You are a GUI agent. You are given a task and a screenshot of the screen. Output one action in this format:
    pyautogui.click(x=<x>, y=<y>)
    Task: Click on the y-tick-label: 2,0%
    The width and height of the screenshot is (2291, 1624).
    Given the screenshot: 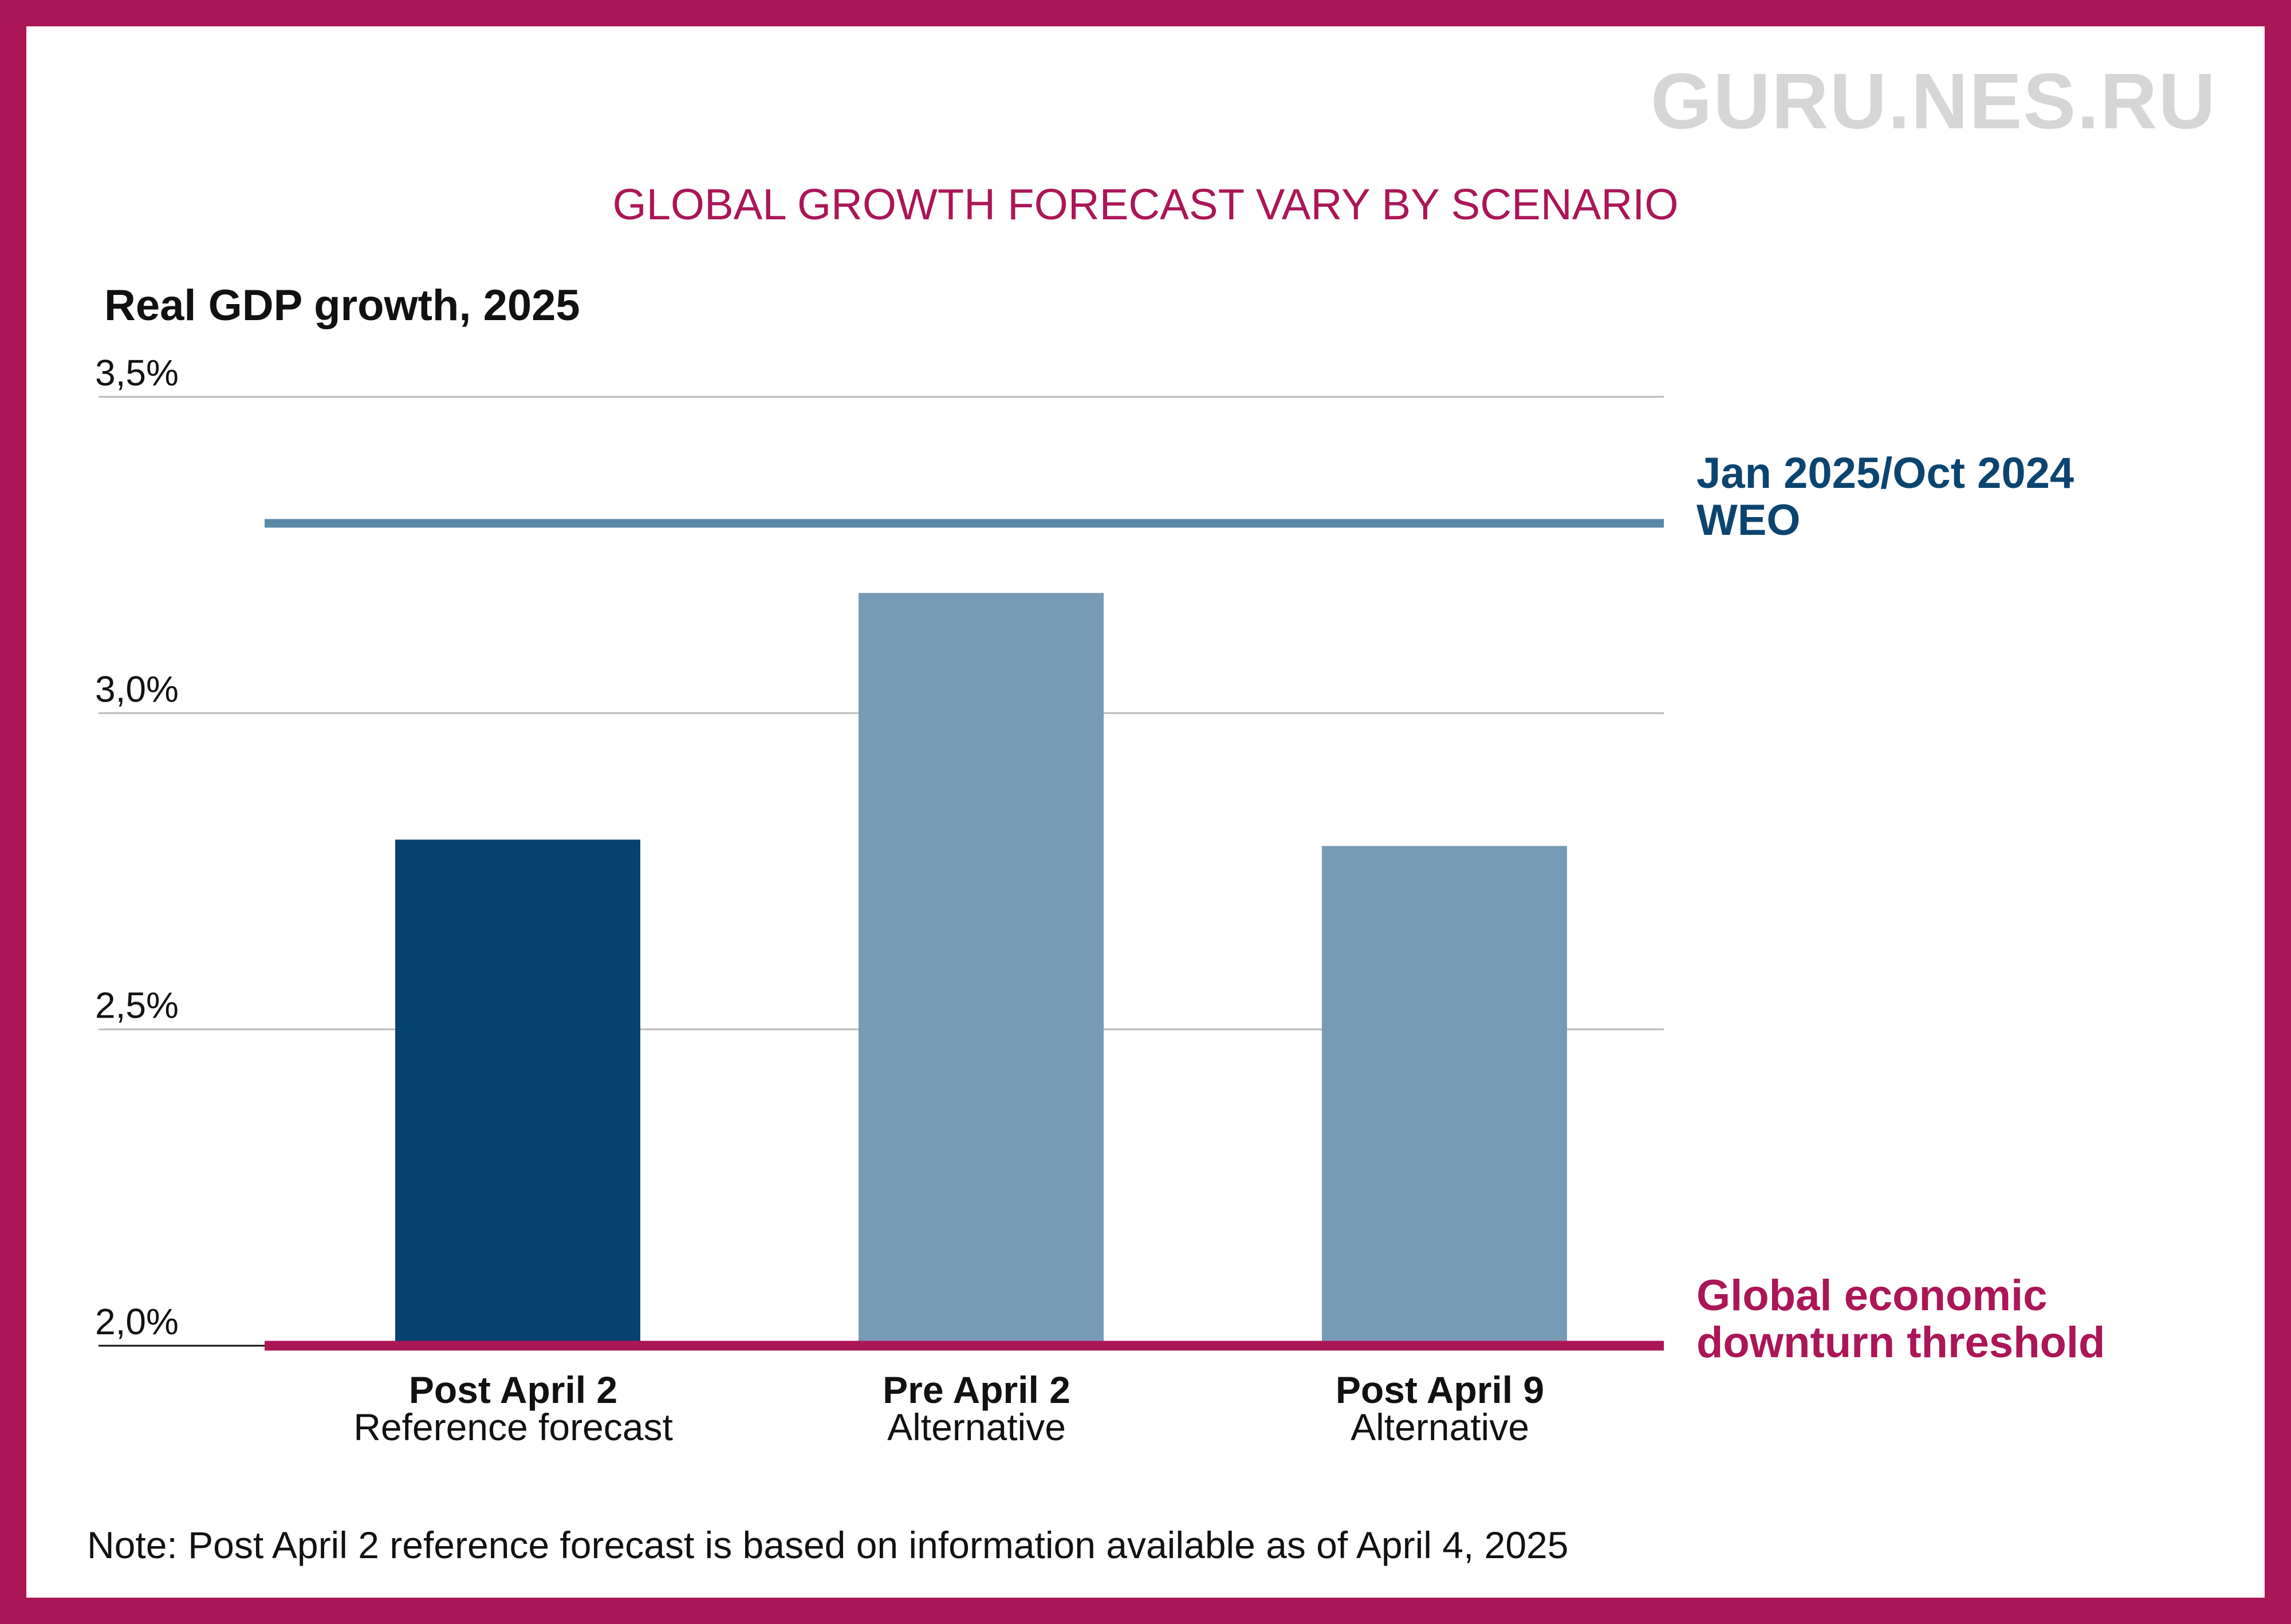 What is the action you would take?
    pyautogui.click(x=137, y=1321)
    